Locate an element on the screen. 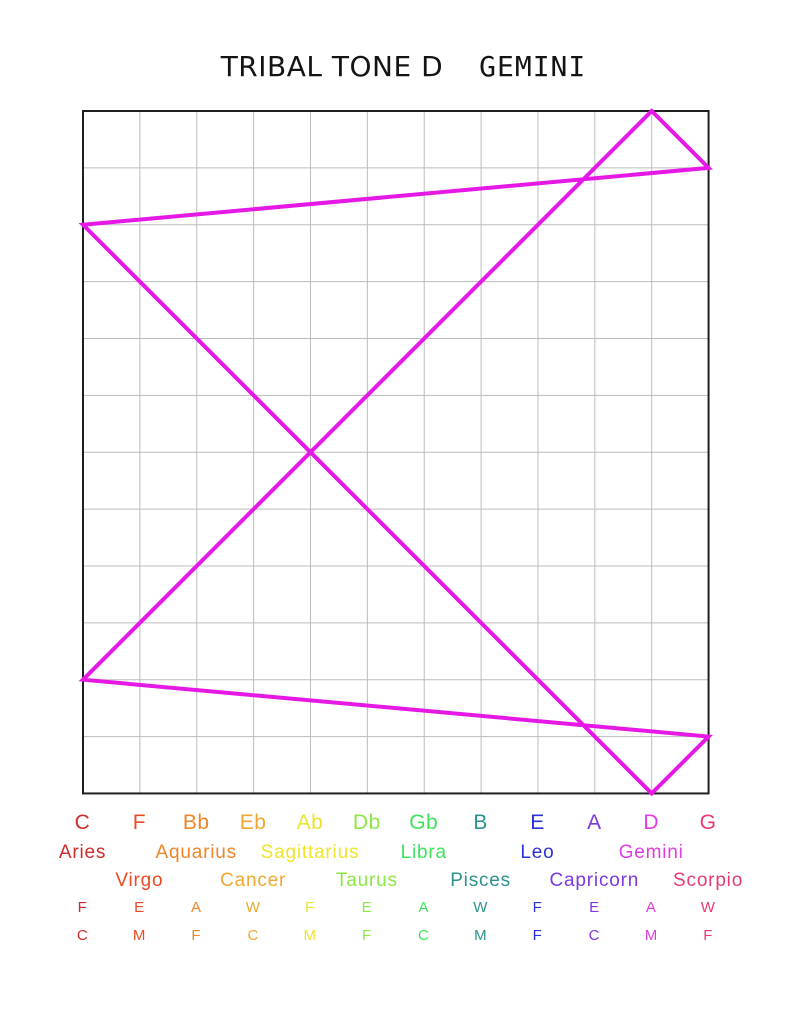  note-label-f: F is located at coordinates (139, 822).